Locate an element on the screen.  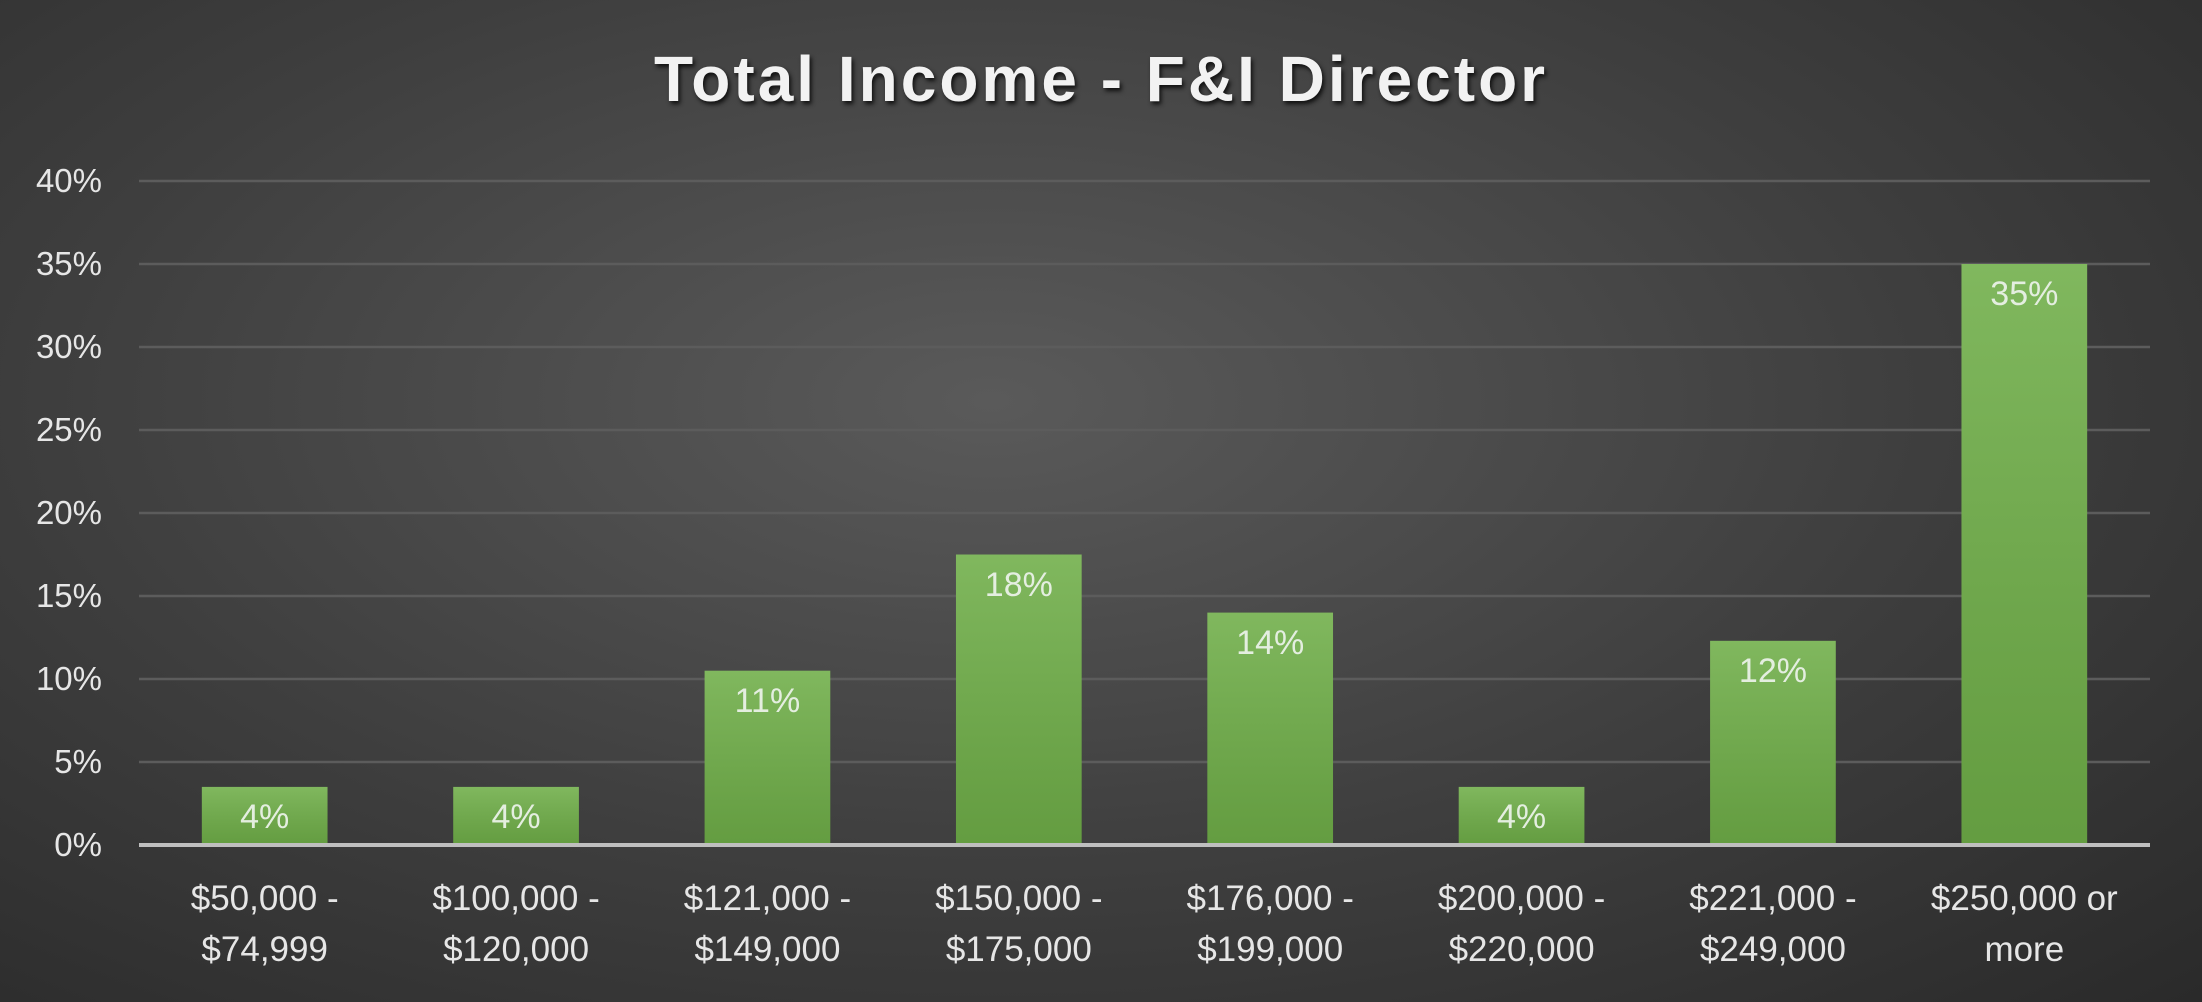
y-tick-label: 30% is located at coordinates (68, 346).